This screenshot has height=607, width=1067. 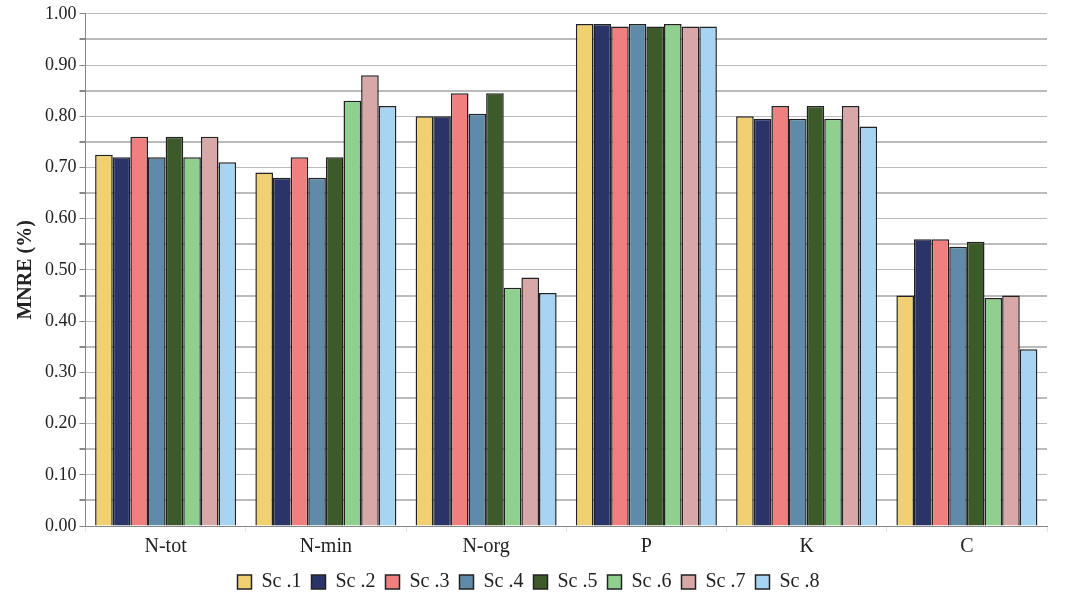 What do you see at coordinates (61, 371) in the screenshot?
I see `y-tick-label: 0.30` at bounding box center [61, 371].